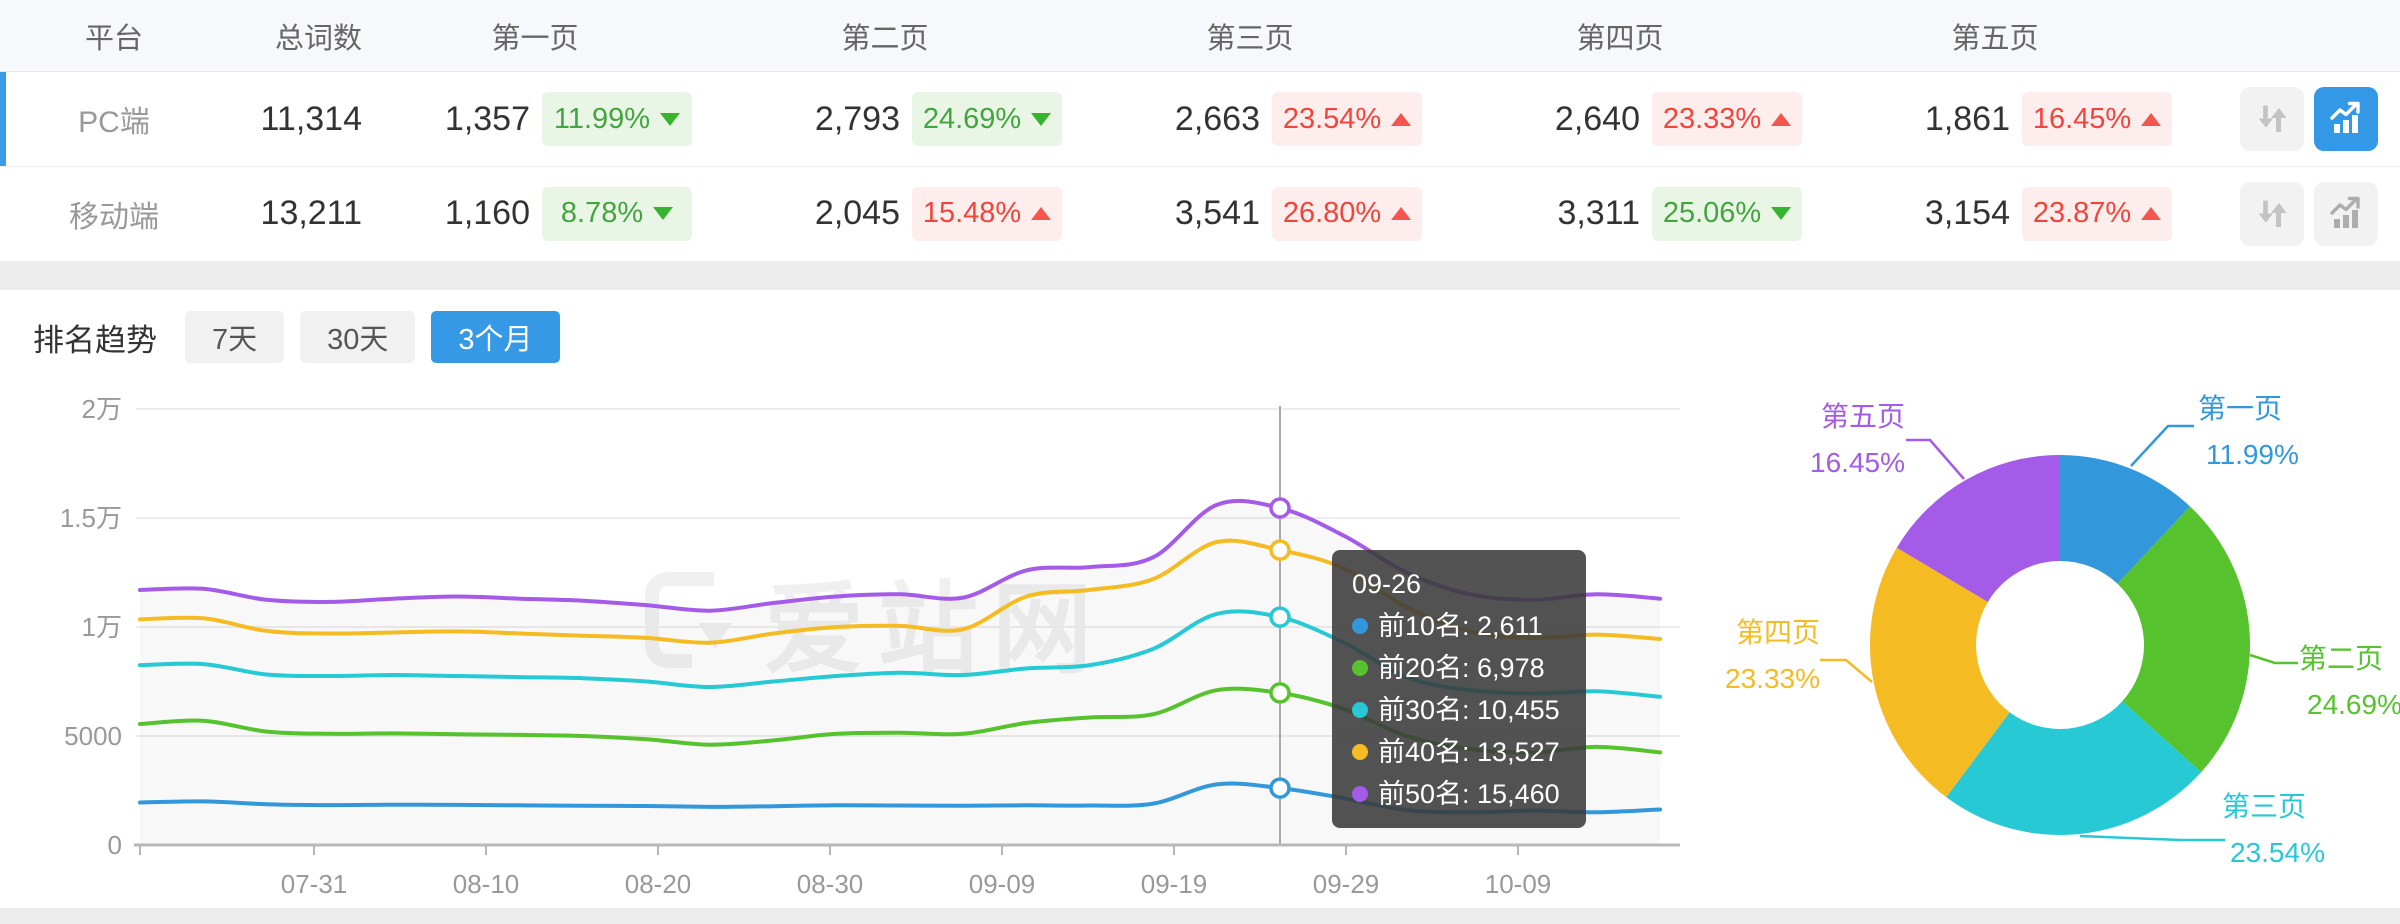 This screenshot has height=924, width=2400. What do you see at coordinates (972, 118) in the screenshot?
I see `change-pct: 24.69%` at bounding box center [972, 118].